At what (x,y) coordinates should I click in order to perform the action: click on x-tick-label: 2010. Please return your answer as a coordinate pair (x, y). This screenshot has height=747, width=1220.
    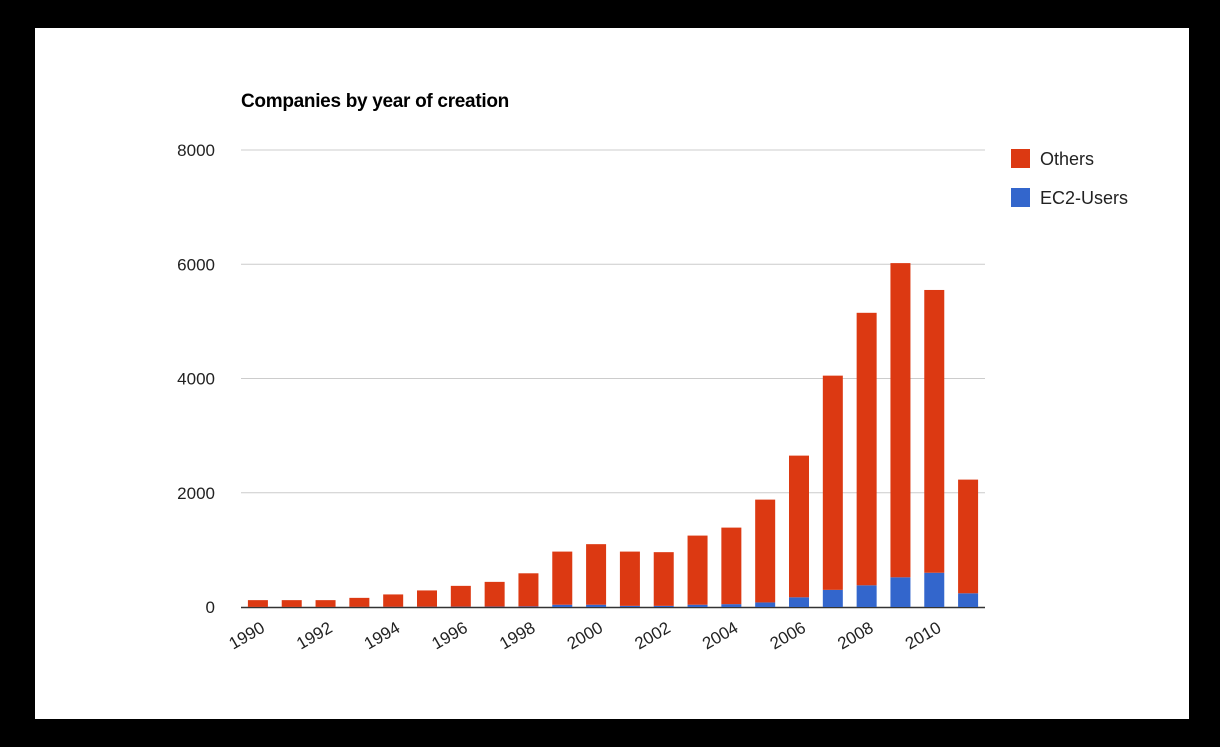
    Looking at the image, I should click on (923, 635).